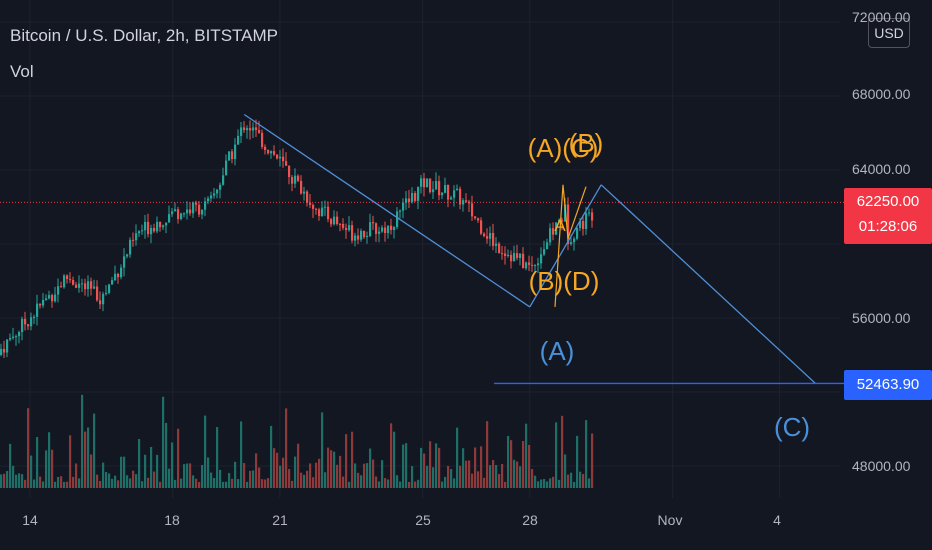  What do you see at coordinates (570, 245) in the screenshot?
I see `orange-wave-path` at bounding box center [570, 245].